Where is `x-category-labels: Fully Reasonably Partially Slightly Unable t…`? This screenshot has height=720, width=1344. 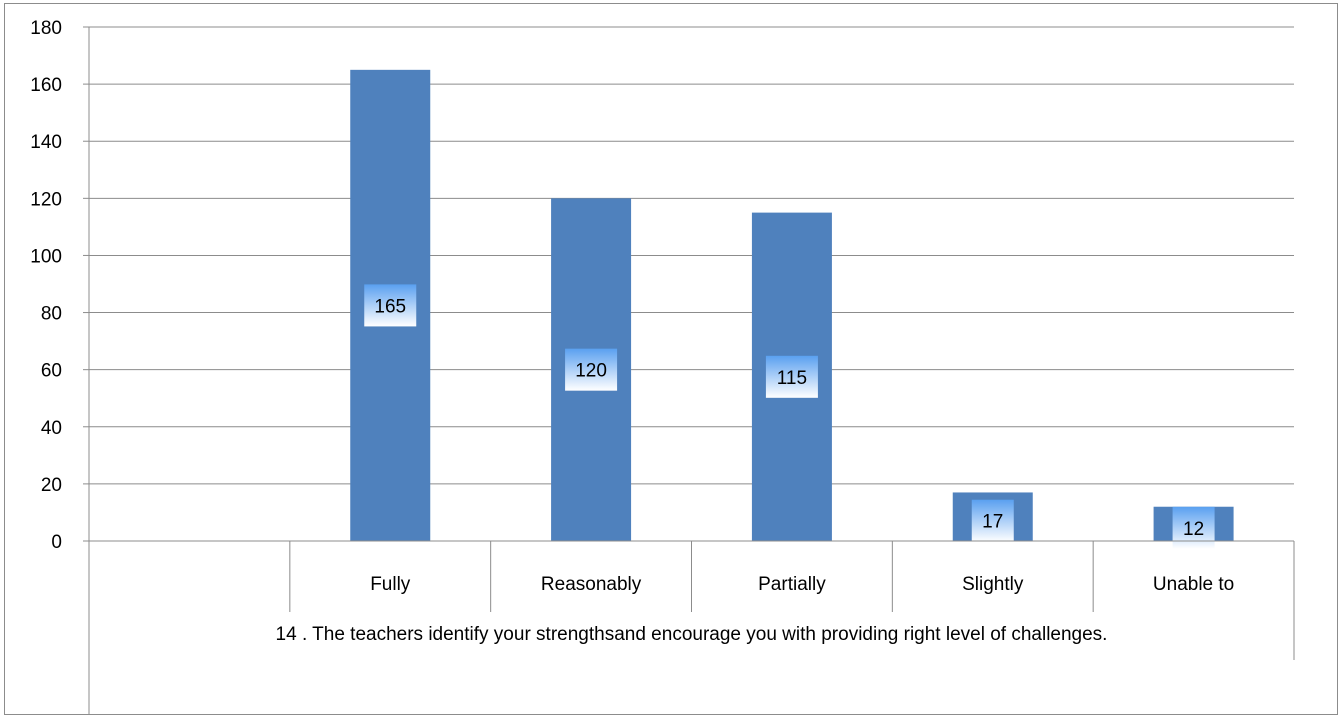 x-category-labels: Fully Reasonably Partially Slightly Unable t… is located at coordinates (802, 584).